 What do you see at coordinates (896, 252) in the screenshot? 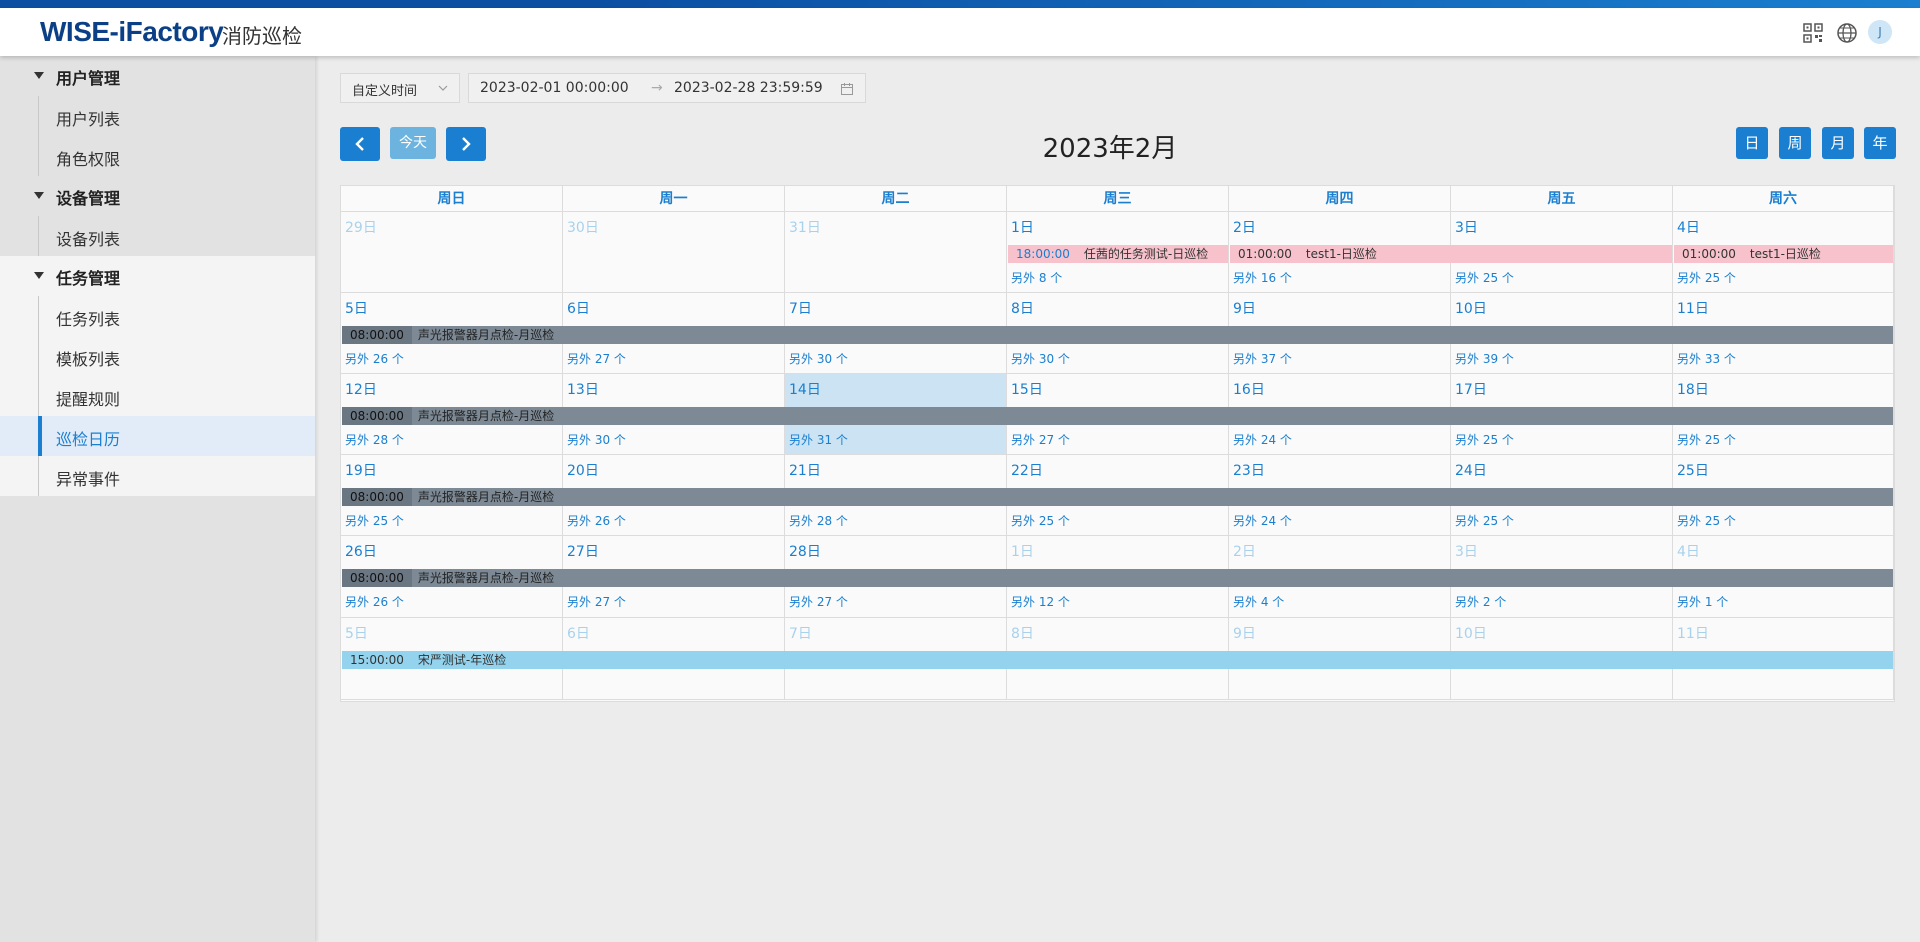
I see `day-cell: 31日` at bounding box center [896, 252].